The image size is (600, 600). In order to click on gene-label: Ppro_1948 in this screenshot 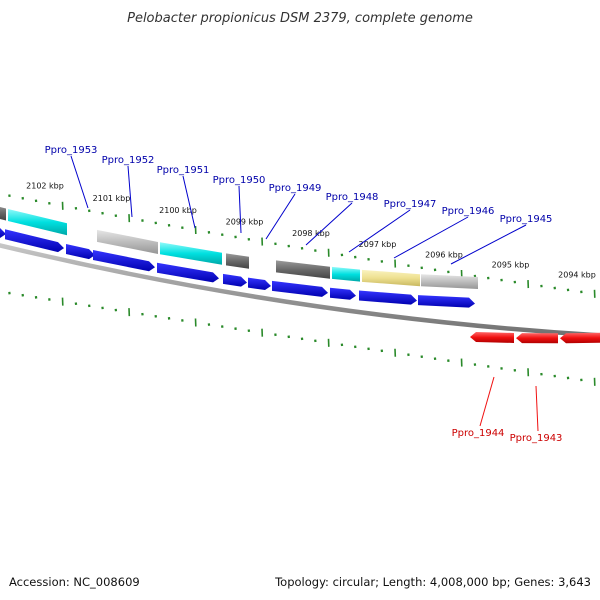, I will do `click(352, 197)`.